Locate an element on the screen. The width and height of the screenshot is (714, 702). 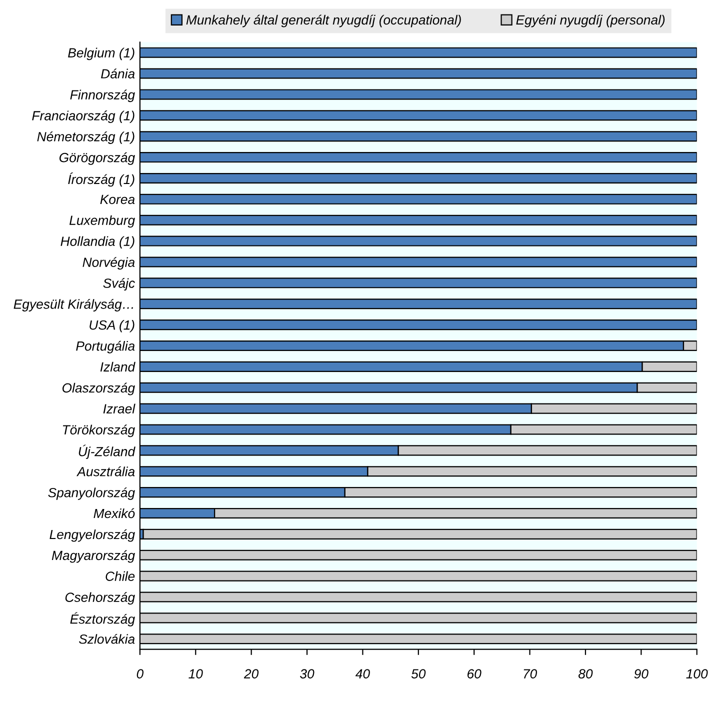
x-tick-label: 30 is located at coordinates (307, 673).